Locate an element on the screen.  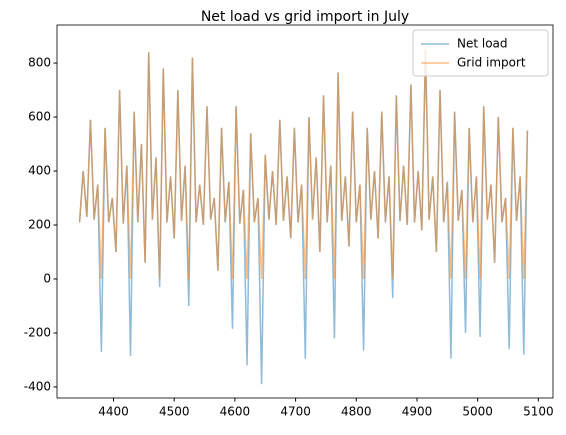
y-tick-label: 400 is located at coordinates (39, 171).